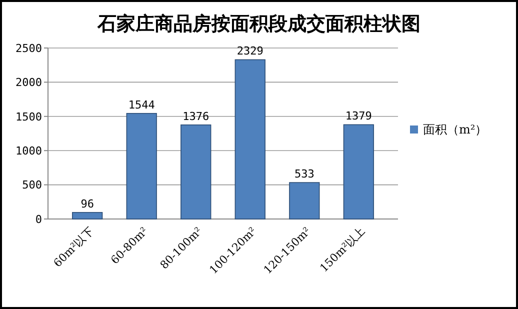  Describe the element at coordinates (455, 129) in the screenshot. I see `legend-label: 面积（m²）` at that location.